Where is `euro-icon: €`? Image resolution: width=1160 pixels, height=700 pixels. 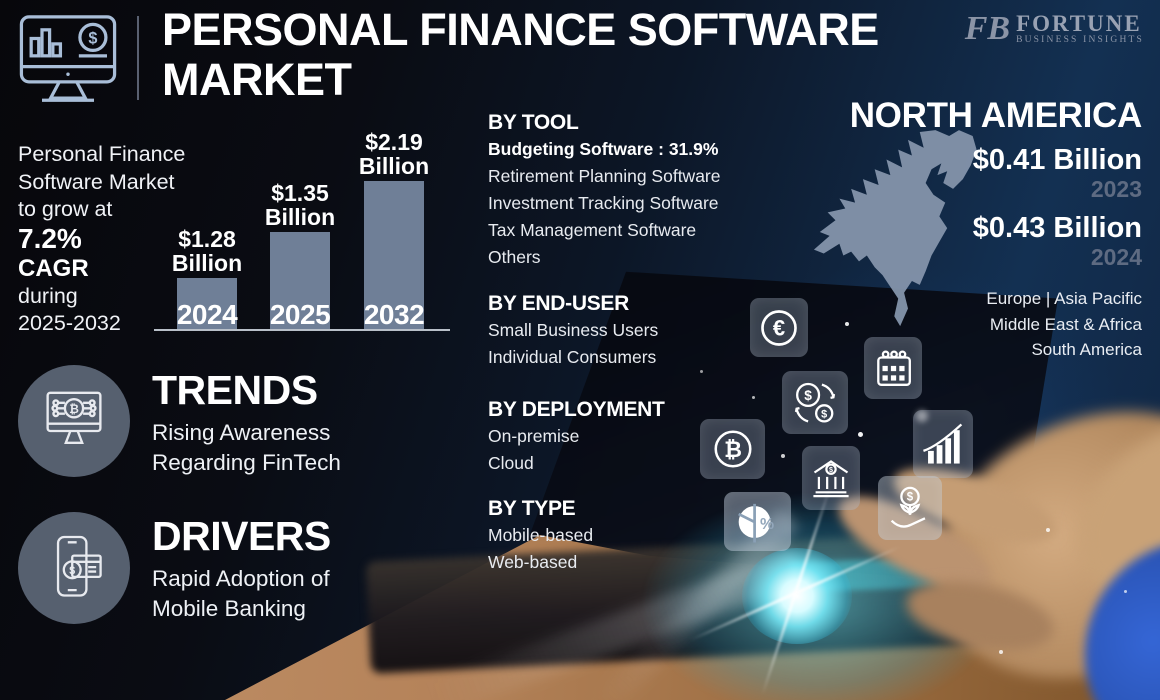 euro-icon: € is located at coordinates (779, 327).